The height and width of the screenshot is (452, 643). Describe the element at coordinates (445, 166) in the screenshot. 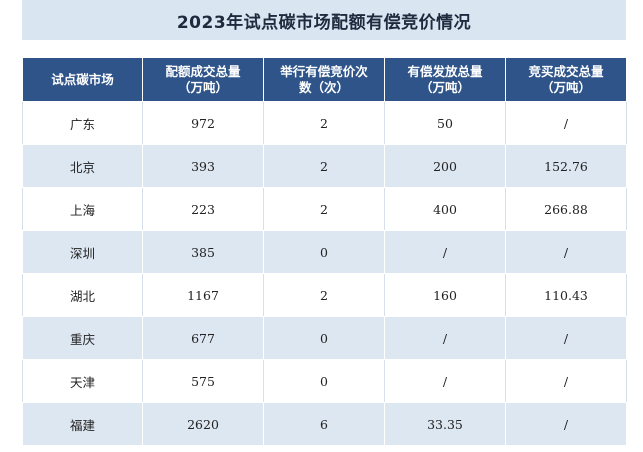

I see `cell-paid-issuance: 200` at that location.